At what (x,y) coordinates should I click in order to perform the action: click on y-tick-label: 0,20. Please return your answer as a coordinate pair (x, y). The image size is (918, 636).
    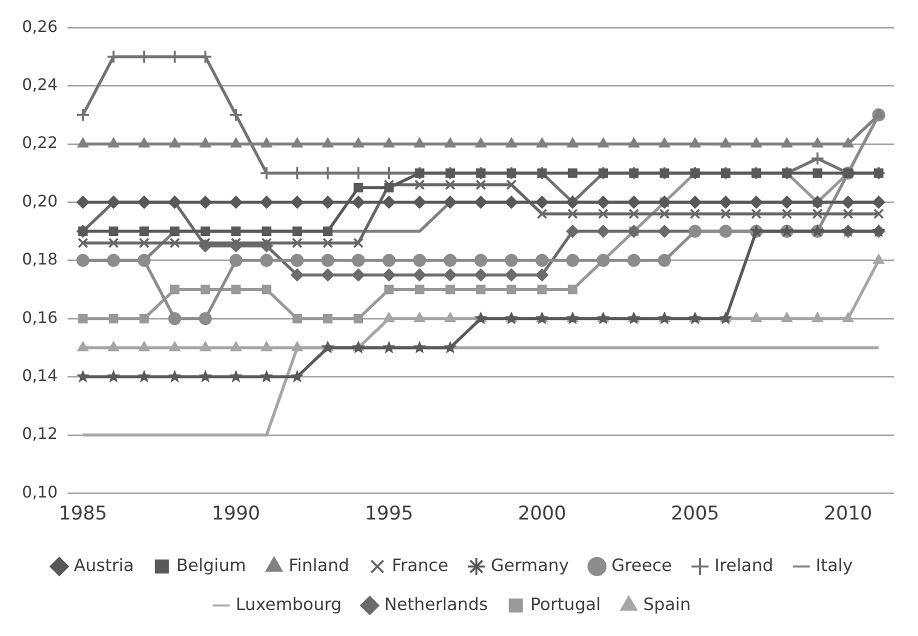
    Looking at the image, I should click on (40, 200).